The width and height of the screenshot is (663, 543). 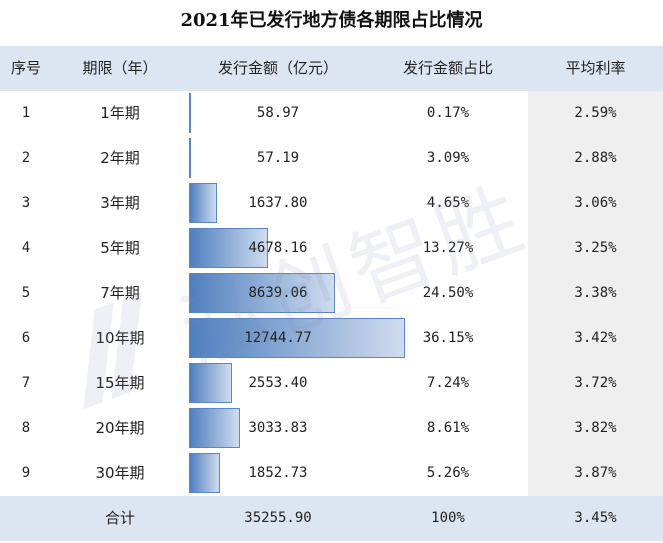 What do you see at coordinates (331, 158) in the screenshot?
I see `table-row: 2 2年期 57.19 3.09% 2.88%` at bounding box center [331, 158].